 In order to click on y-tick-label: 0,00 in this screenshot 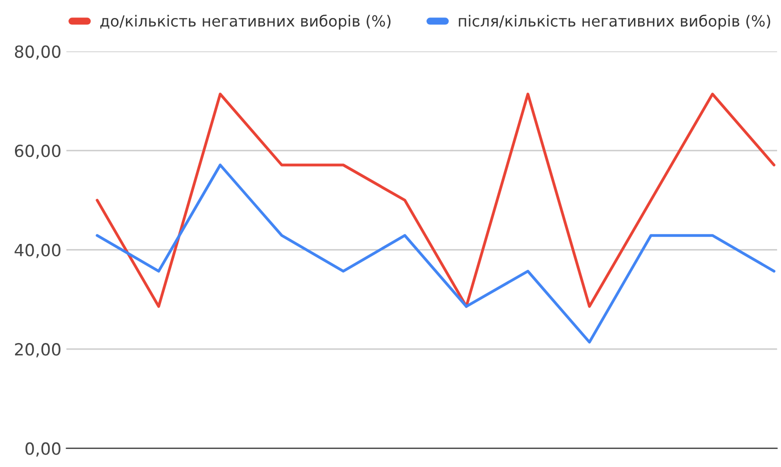, I will do `click(43, 449)`.